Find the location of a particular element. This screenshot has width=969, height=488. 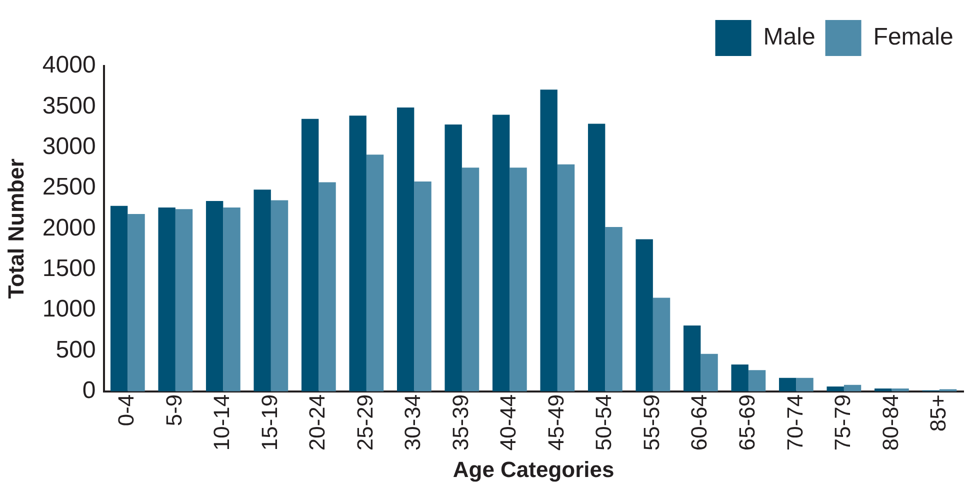

y-tick-label: 2500 is located at coordinates (69, 187).